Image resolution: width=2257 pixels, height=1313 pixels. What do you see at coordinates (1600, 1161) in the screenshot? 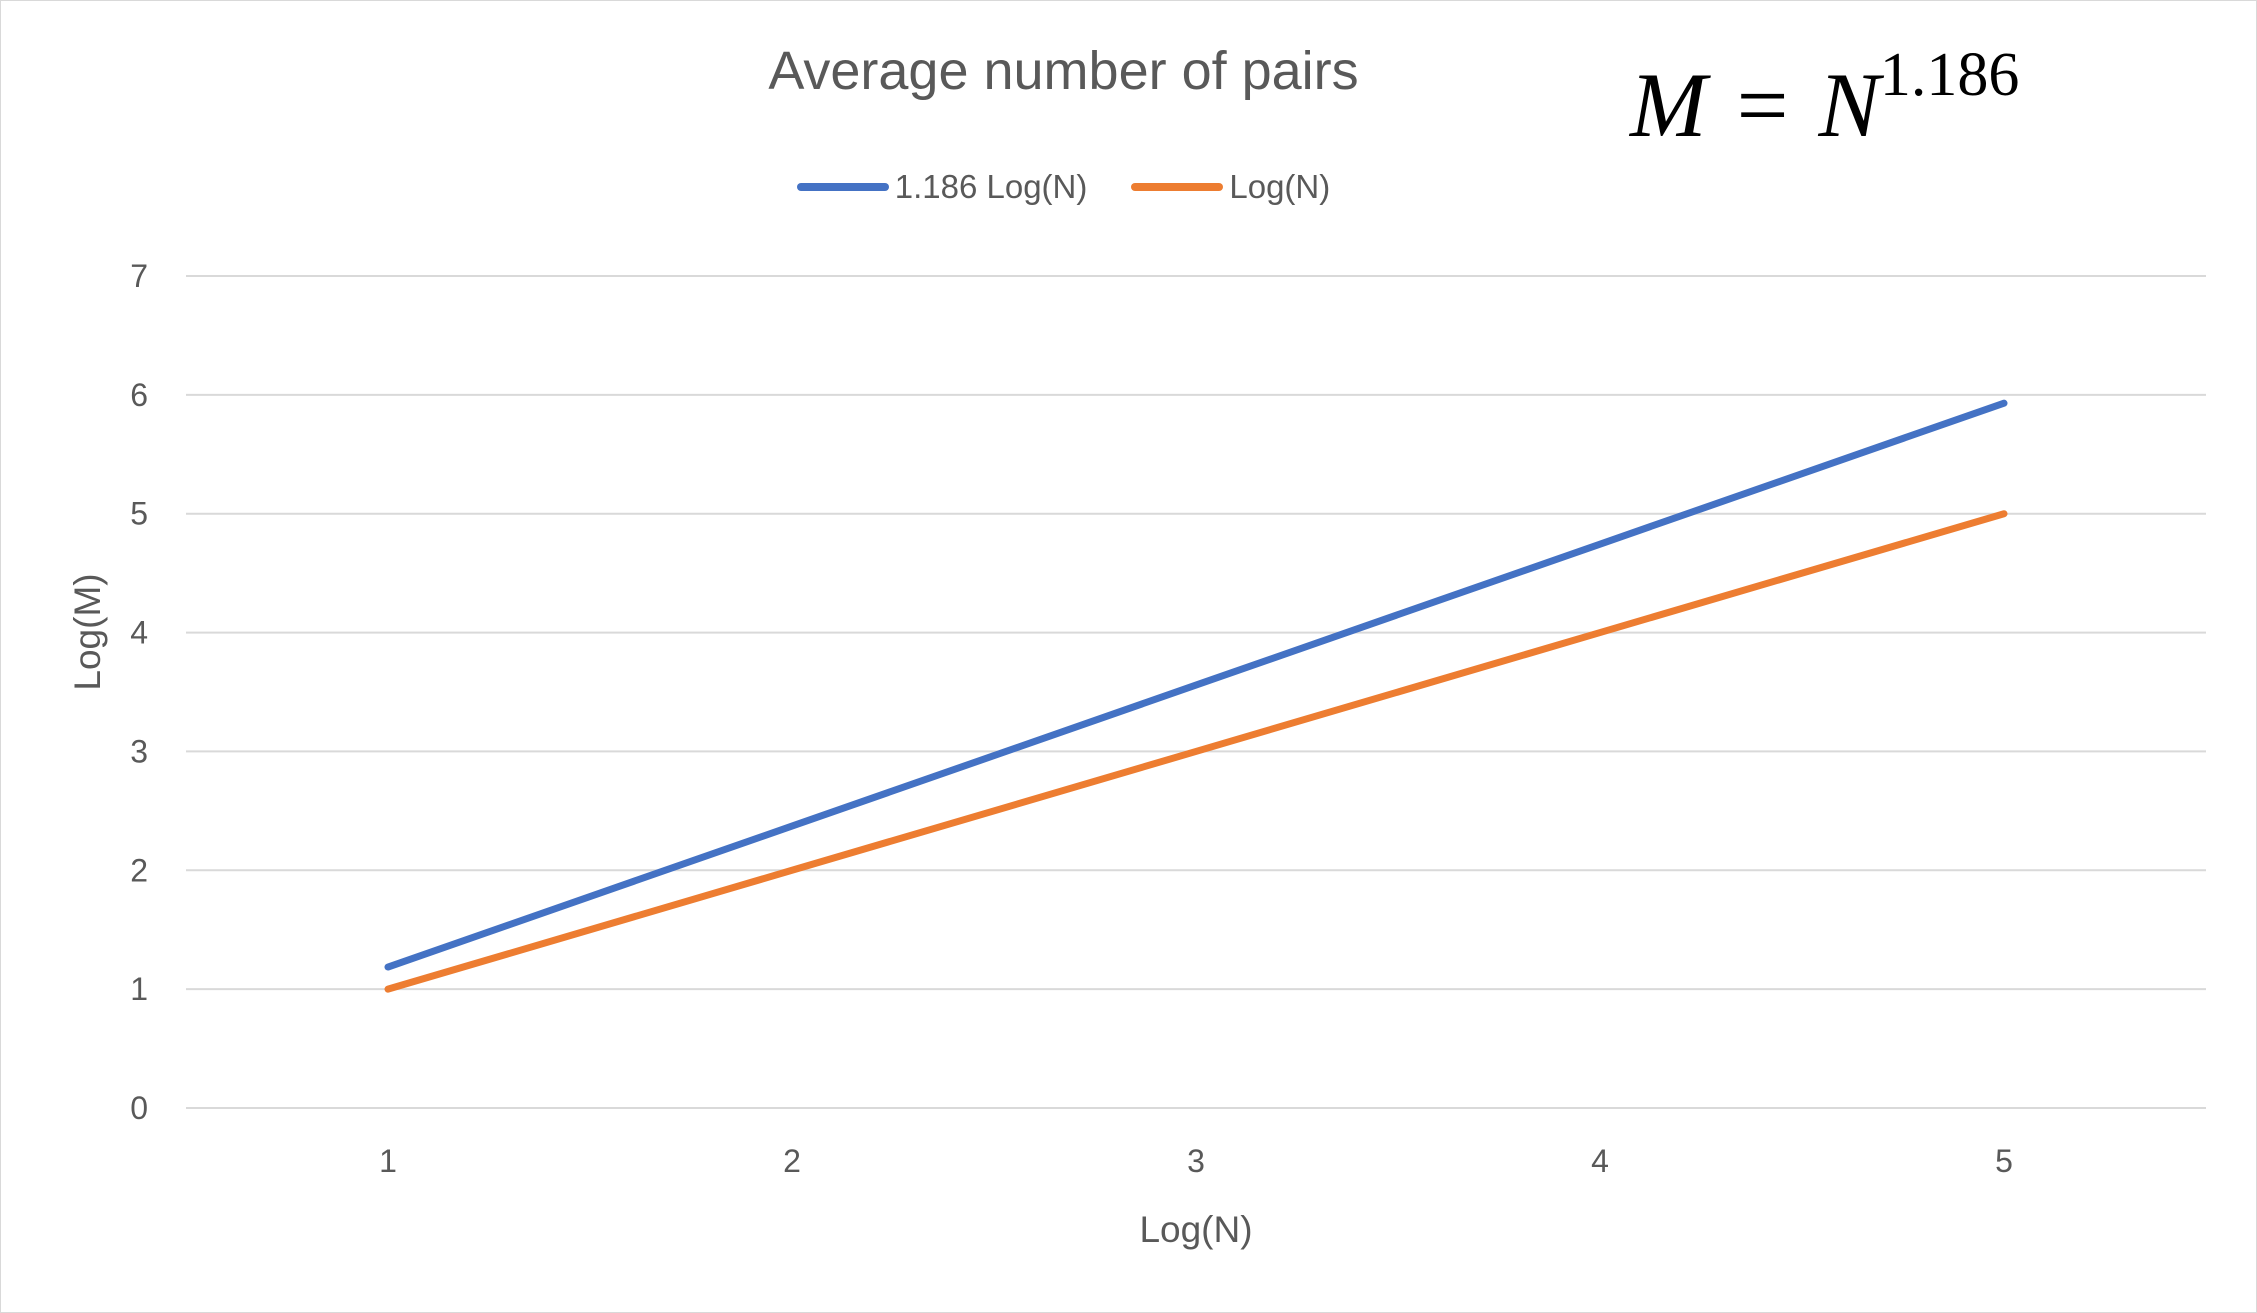
I see `x-tick-label: 4` at bounding box center [1600, 1161].